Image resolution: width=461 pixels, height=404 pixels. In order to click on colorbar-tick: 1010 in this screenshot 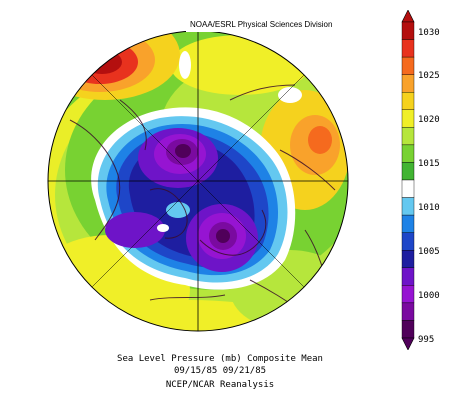, I will do `click(429, 208)`.